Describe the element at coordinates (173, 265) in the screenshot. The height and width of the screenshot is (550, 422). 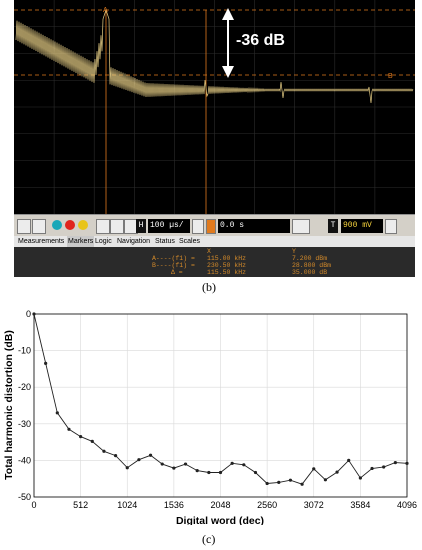
I see `marker-row-name: B----(f1) =` at that location.